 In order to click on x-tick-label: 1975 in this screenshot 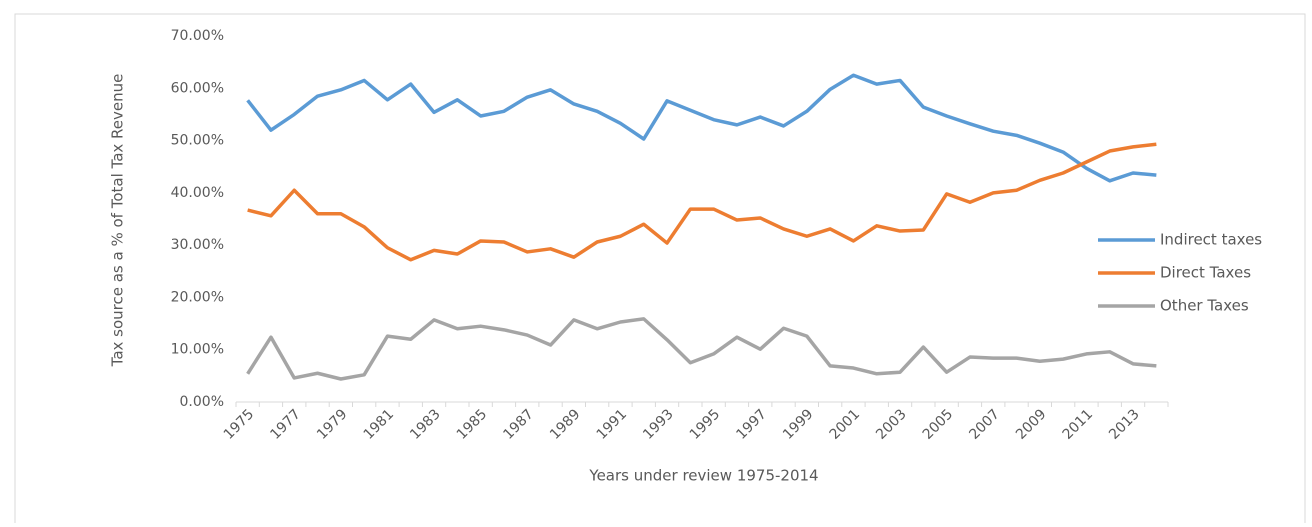, I will do `click(239, 424)`.